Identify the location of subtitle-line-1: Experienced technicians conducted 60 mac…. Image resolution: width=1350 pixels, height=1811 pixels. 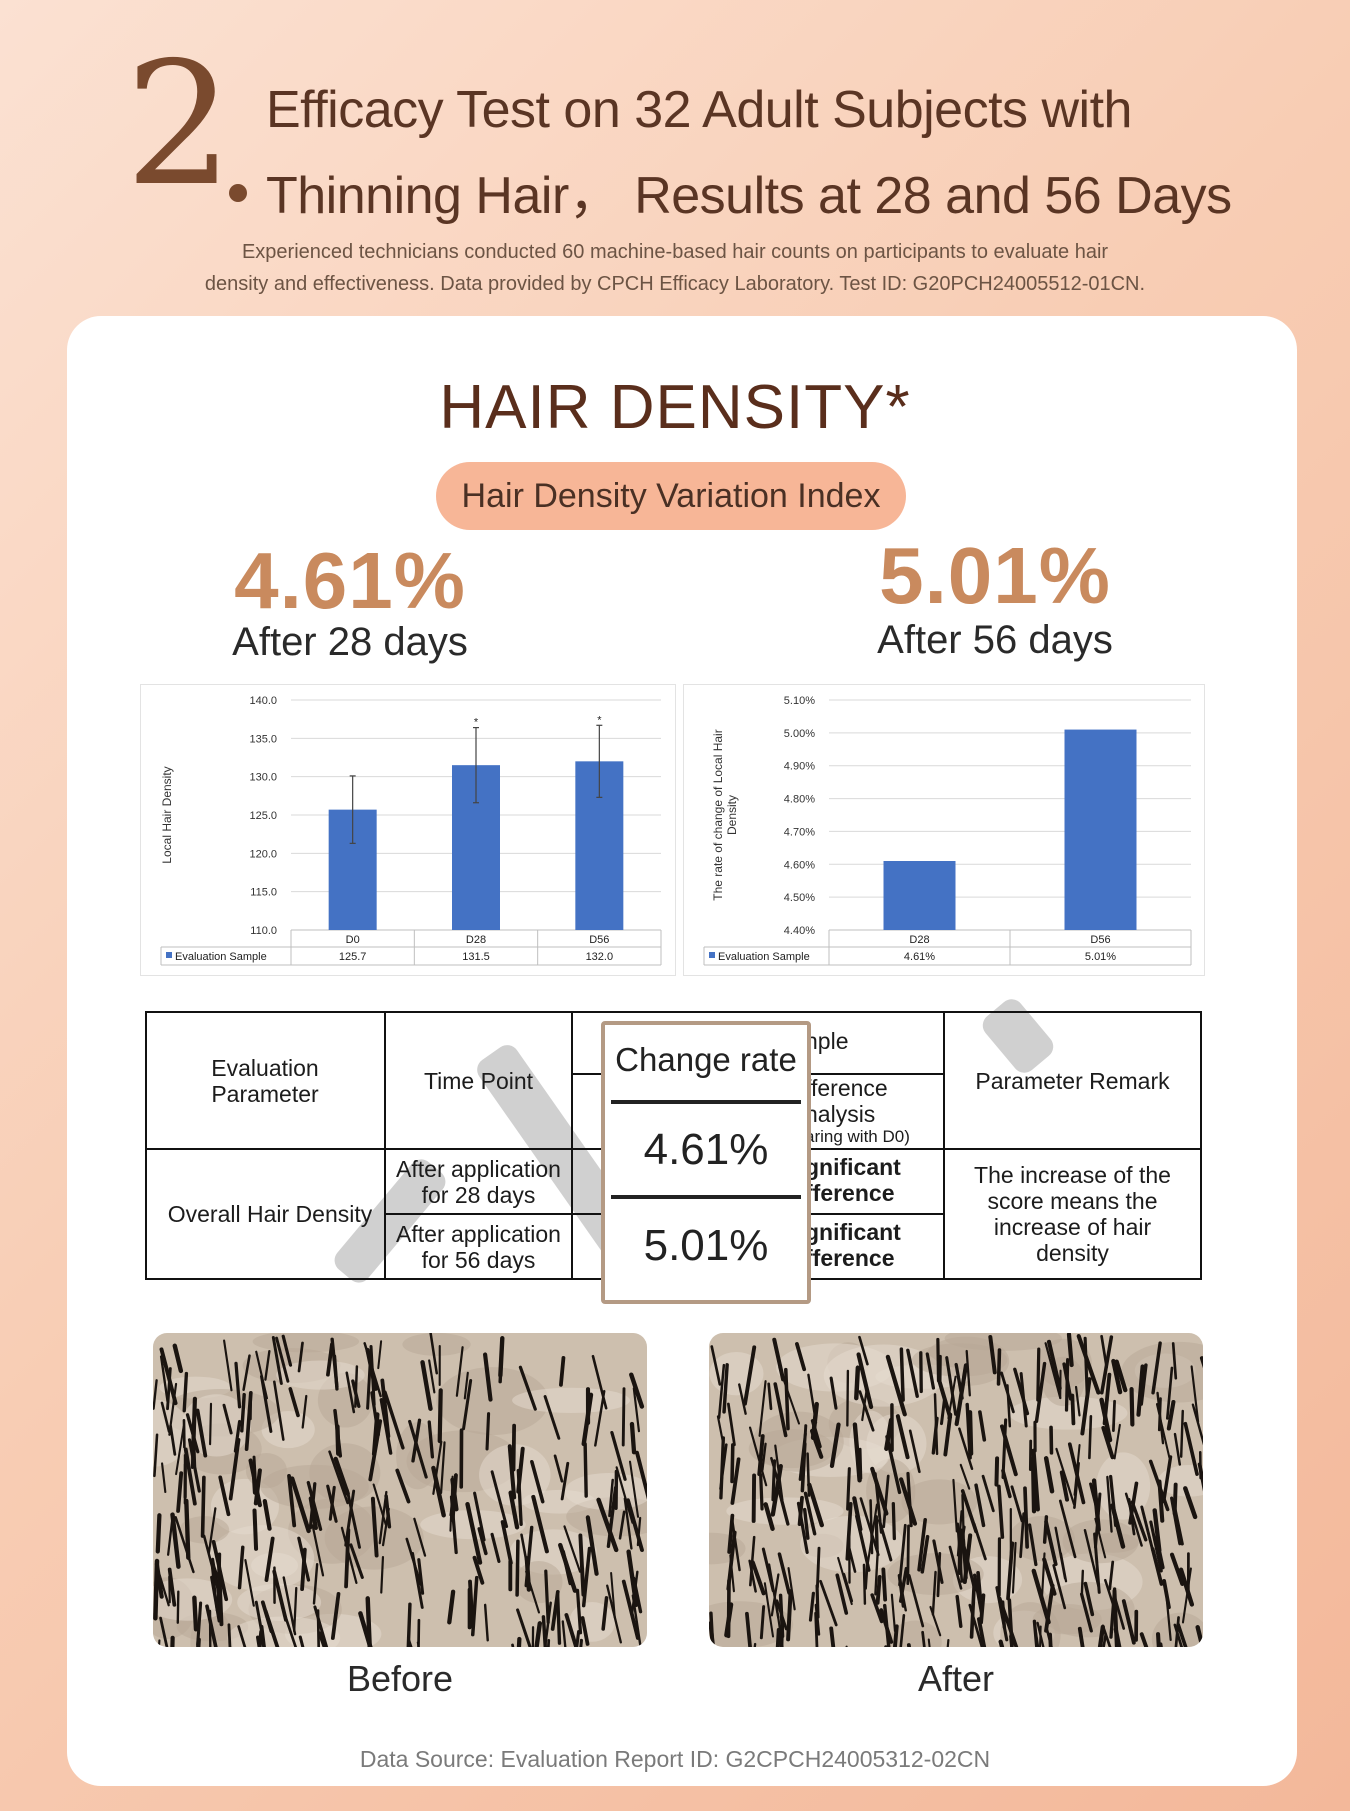
(675, 252).